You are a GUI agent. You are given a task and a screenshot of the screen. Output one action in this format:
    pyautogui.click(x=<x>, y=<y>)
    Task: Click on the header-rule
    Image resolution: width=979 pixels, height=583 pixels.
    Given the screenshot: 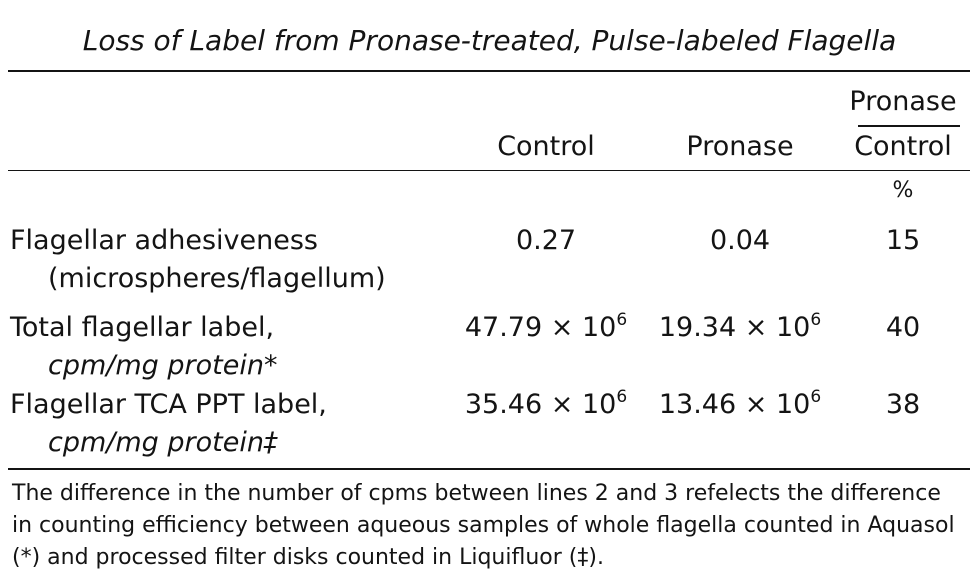 What is the action you would take?
    pyautogui.click(x=489, y=170)
    